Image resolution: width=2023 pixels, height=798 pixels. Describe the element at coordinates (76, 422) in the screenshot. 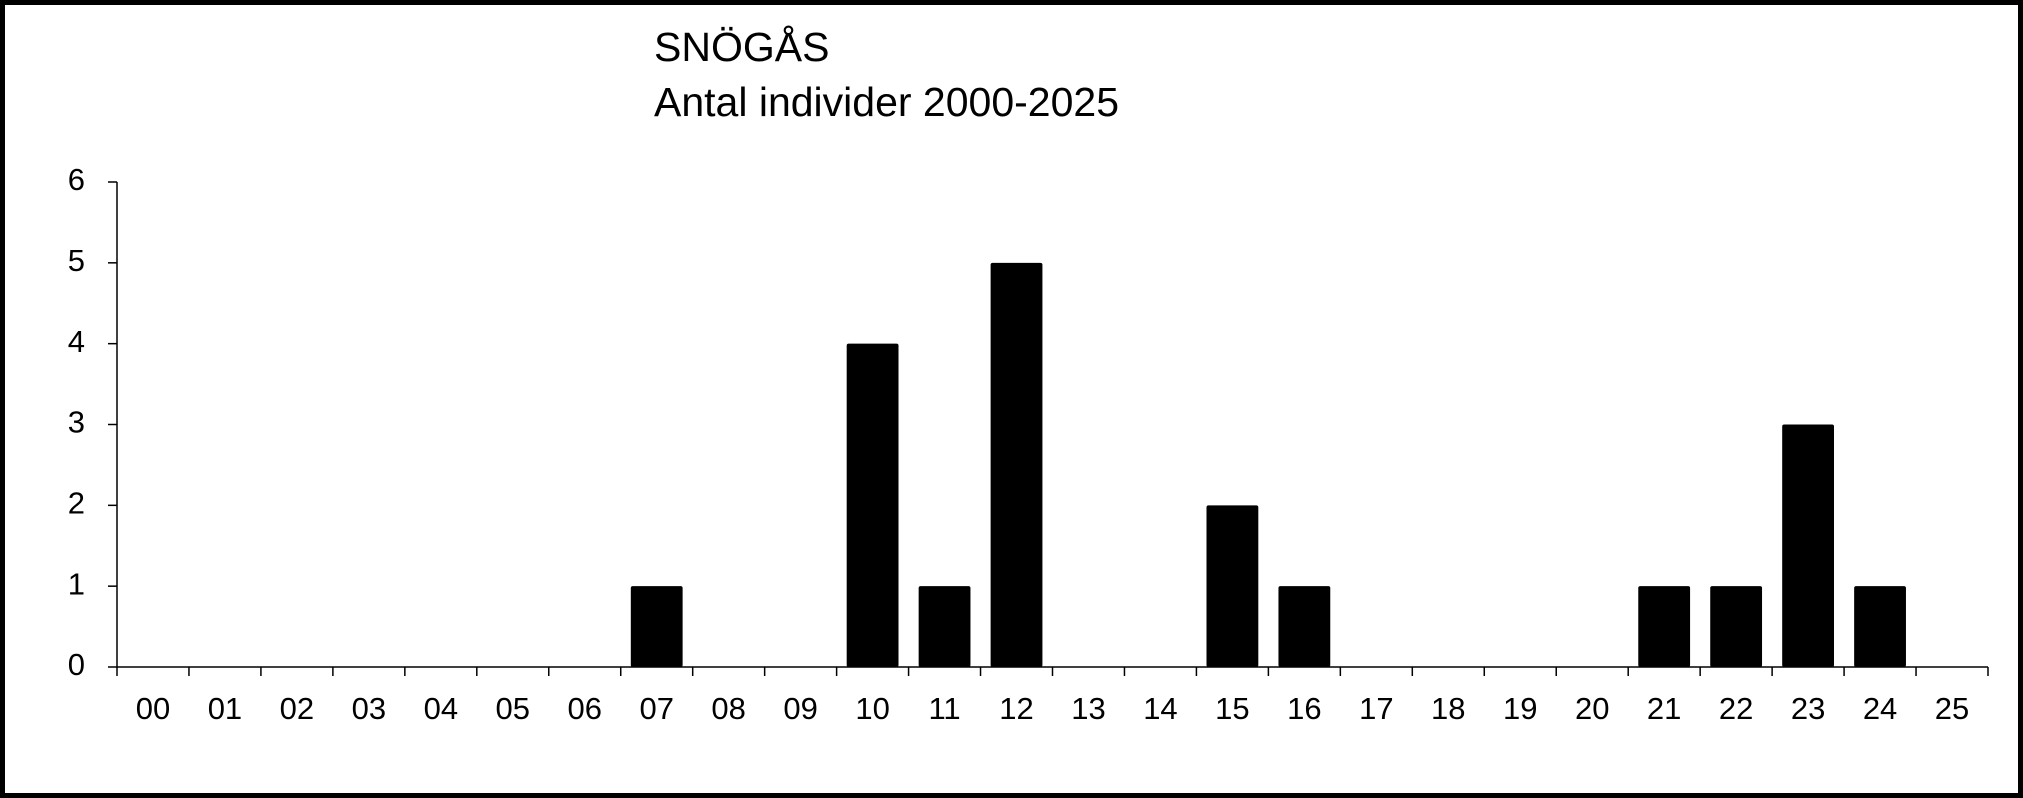

I see `y-tick-label: 3` at that location.